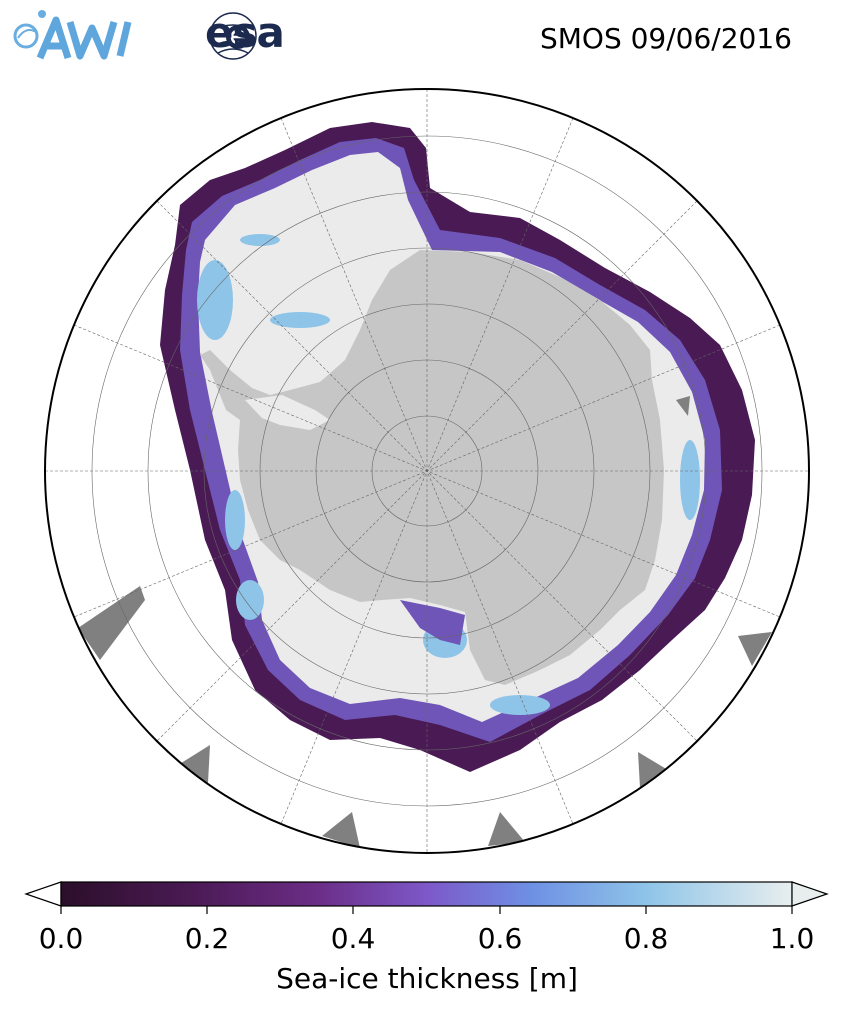 This screenshot has width=854, height=1026. I want to click on colorbar-tick-label: 0.8, so click(646, 938).